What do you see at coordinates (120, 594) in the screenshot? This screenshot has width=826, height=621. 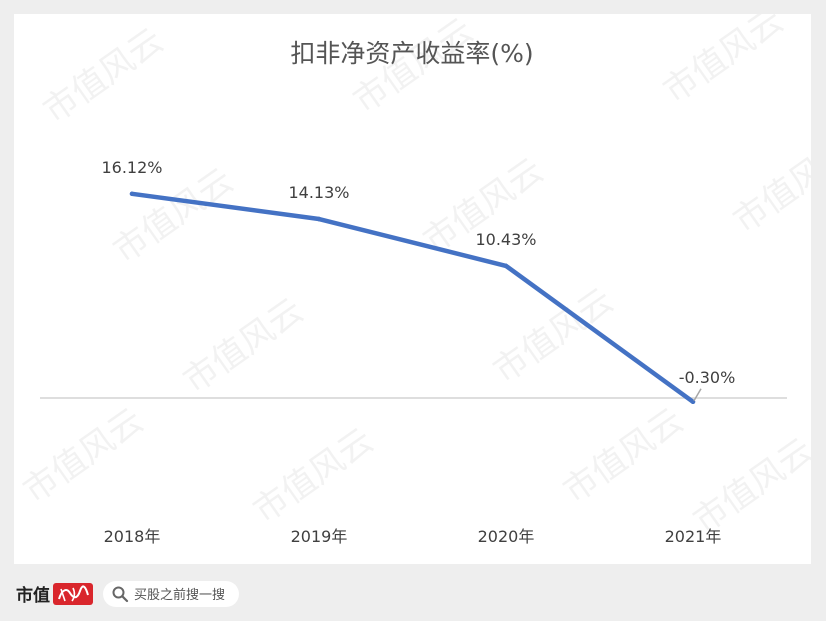 I see `magnifier-icon` at bounding box center [120, 594].